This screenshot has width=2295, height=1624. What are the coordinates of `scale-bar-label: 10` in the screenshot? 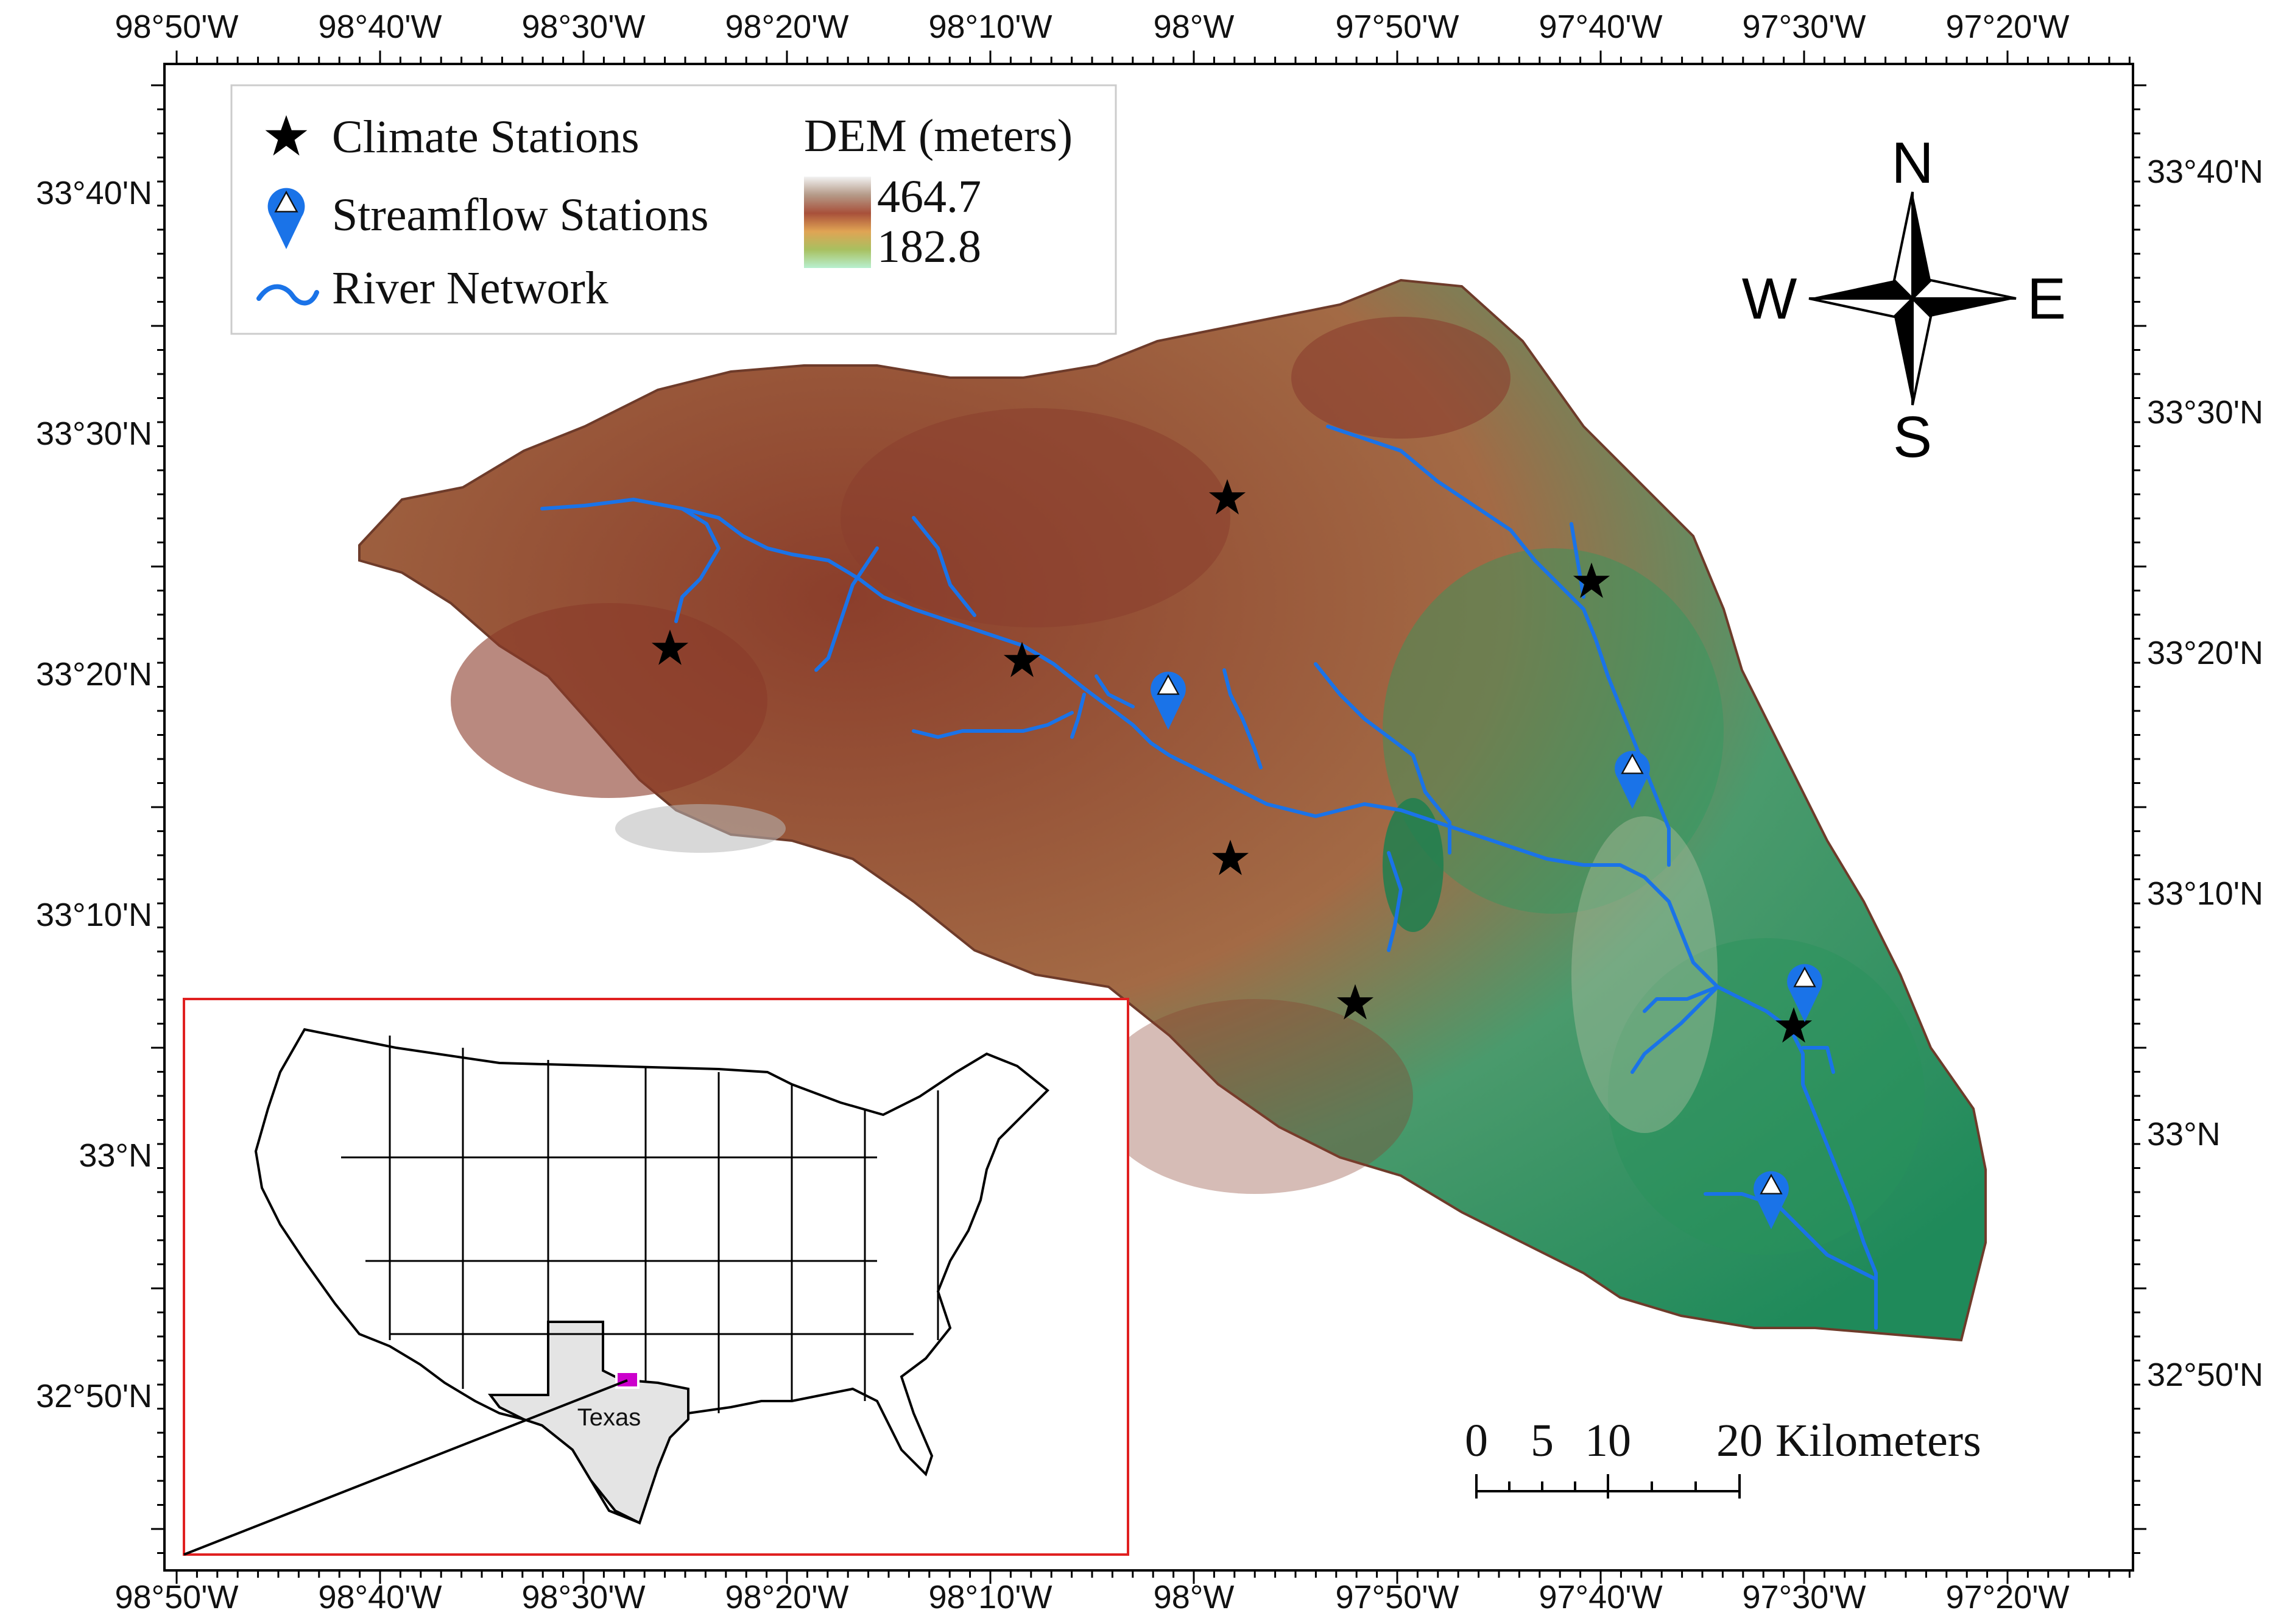 It's located at (1608, 1440).